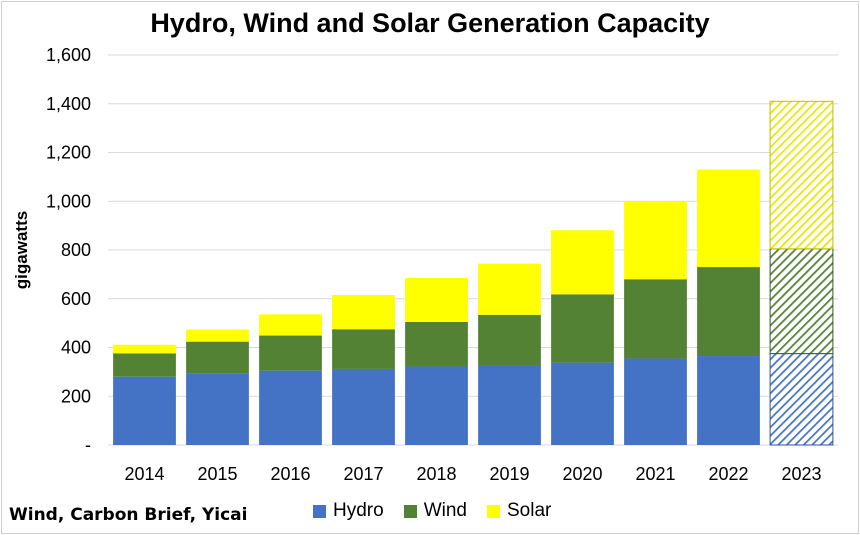 The width and height of the screenshot is (860, 535). Describe the element at coordinates (363, 312) in the screenshot. I see `bar-solar-2017` at that location.